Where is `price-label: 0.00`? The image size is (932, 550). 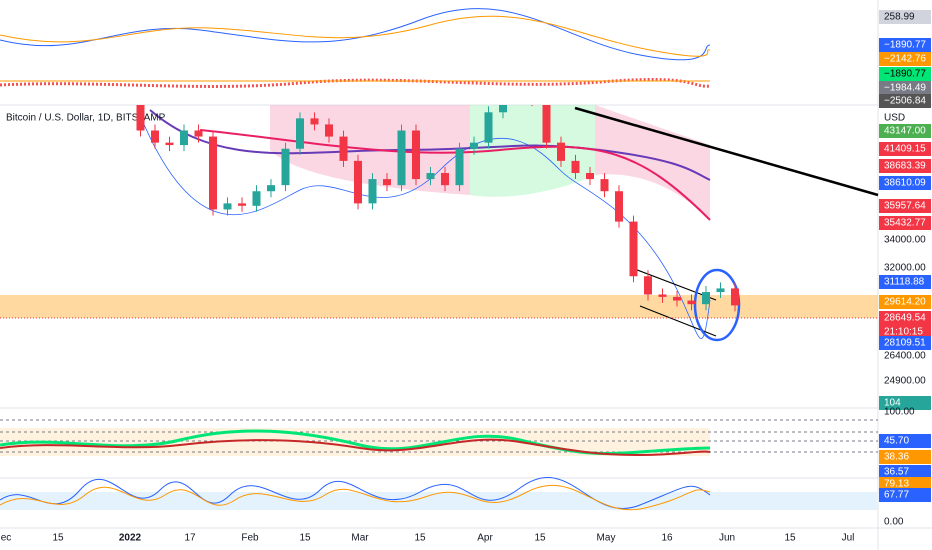
price-label: 0.00 is located at coordinates (894, 522).